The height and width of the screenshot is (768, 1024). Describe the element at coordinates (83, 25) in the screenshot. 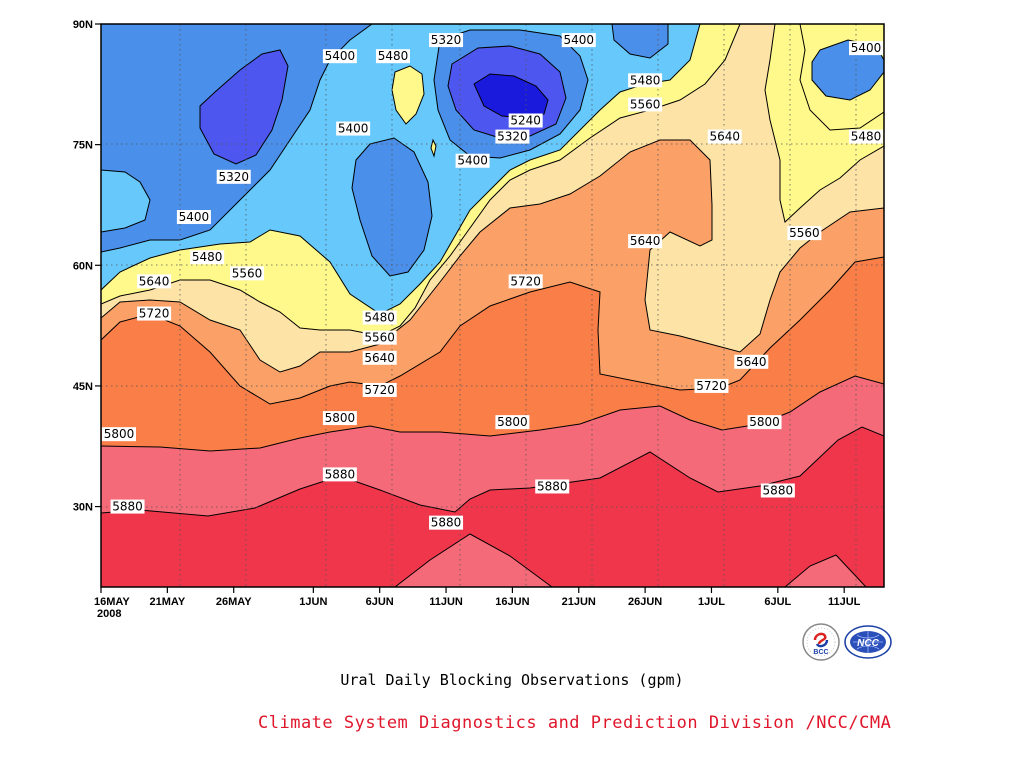

I see `y-tick-label: 90N` at that location.